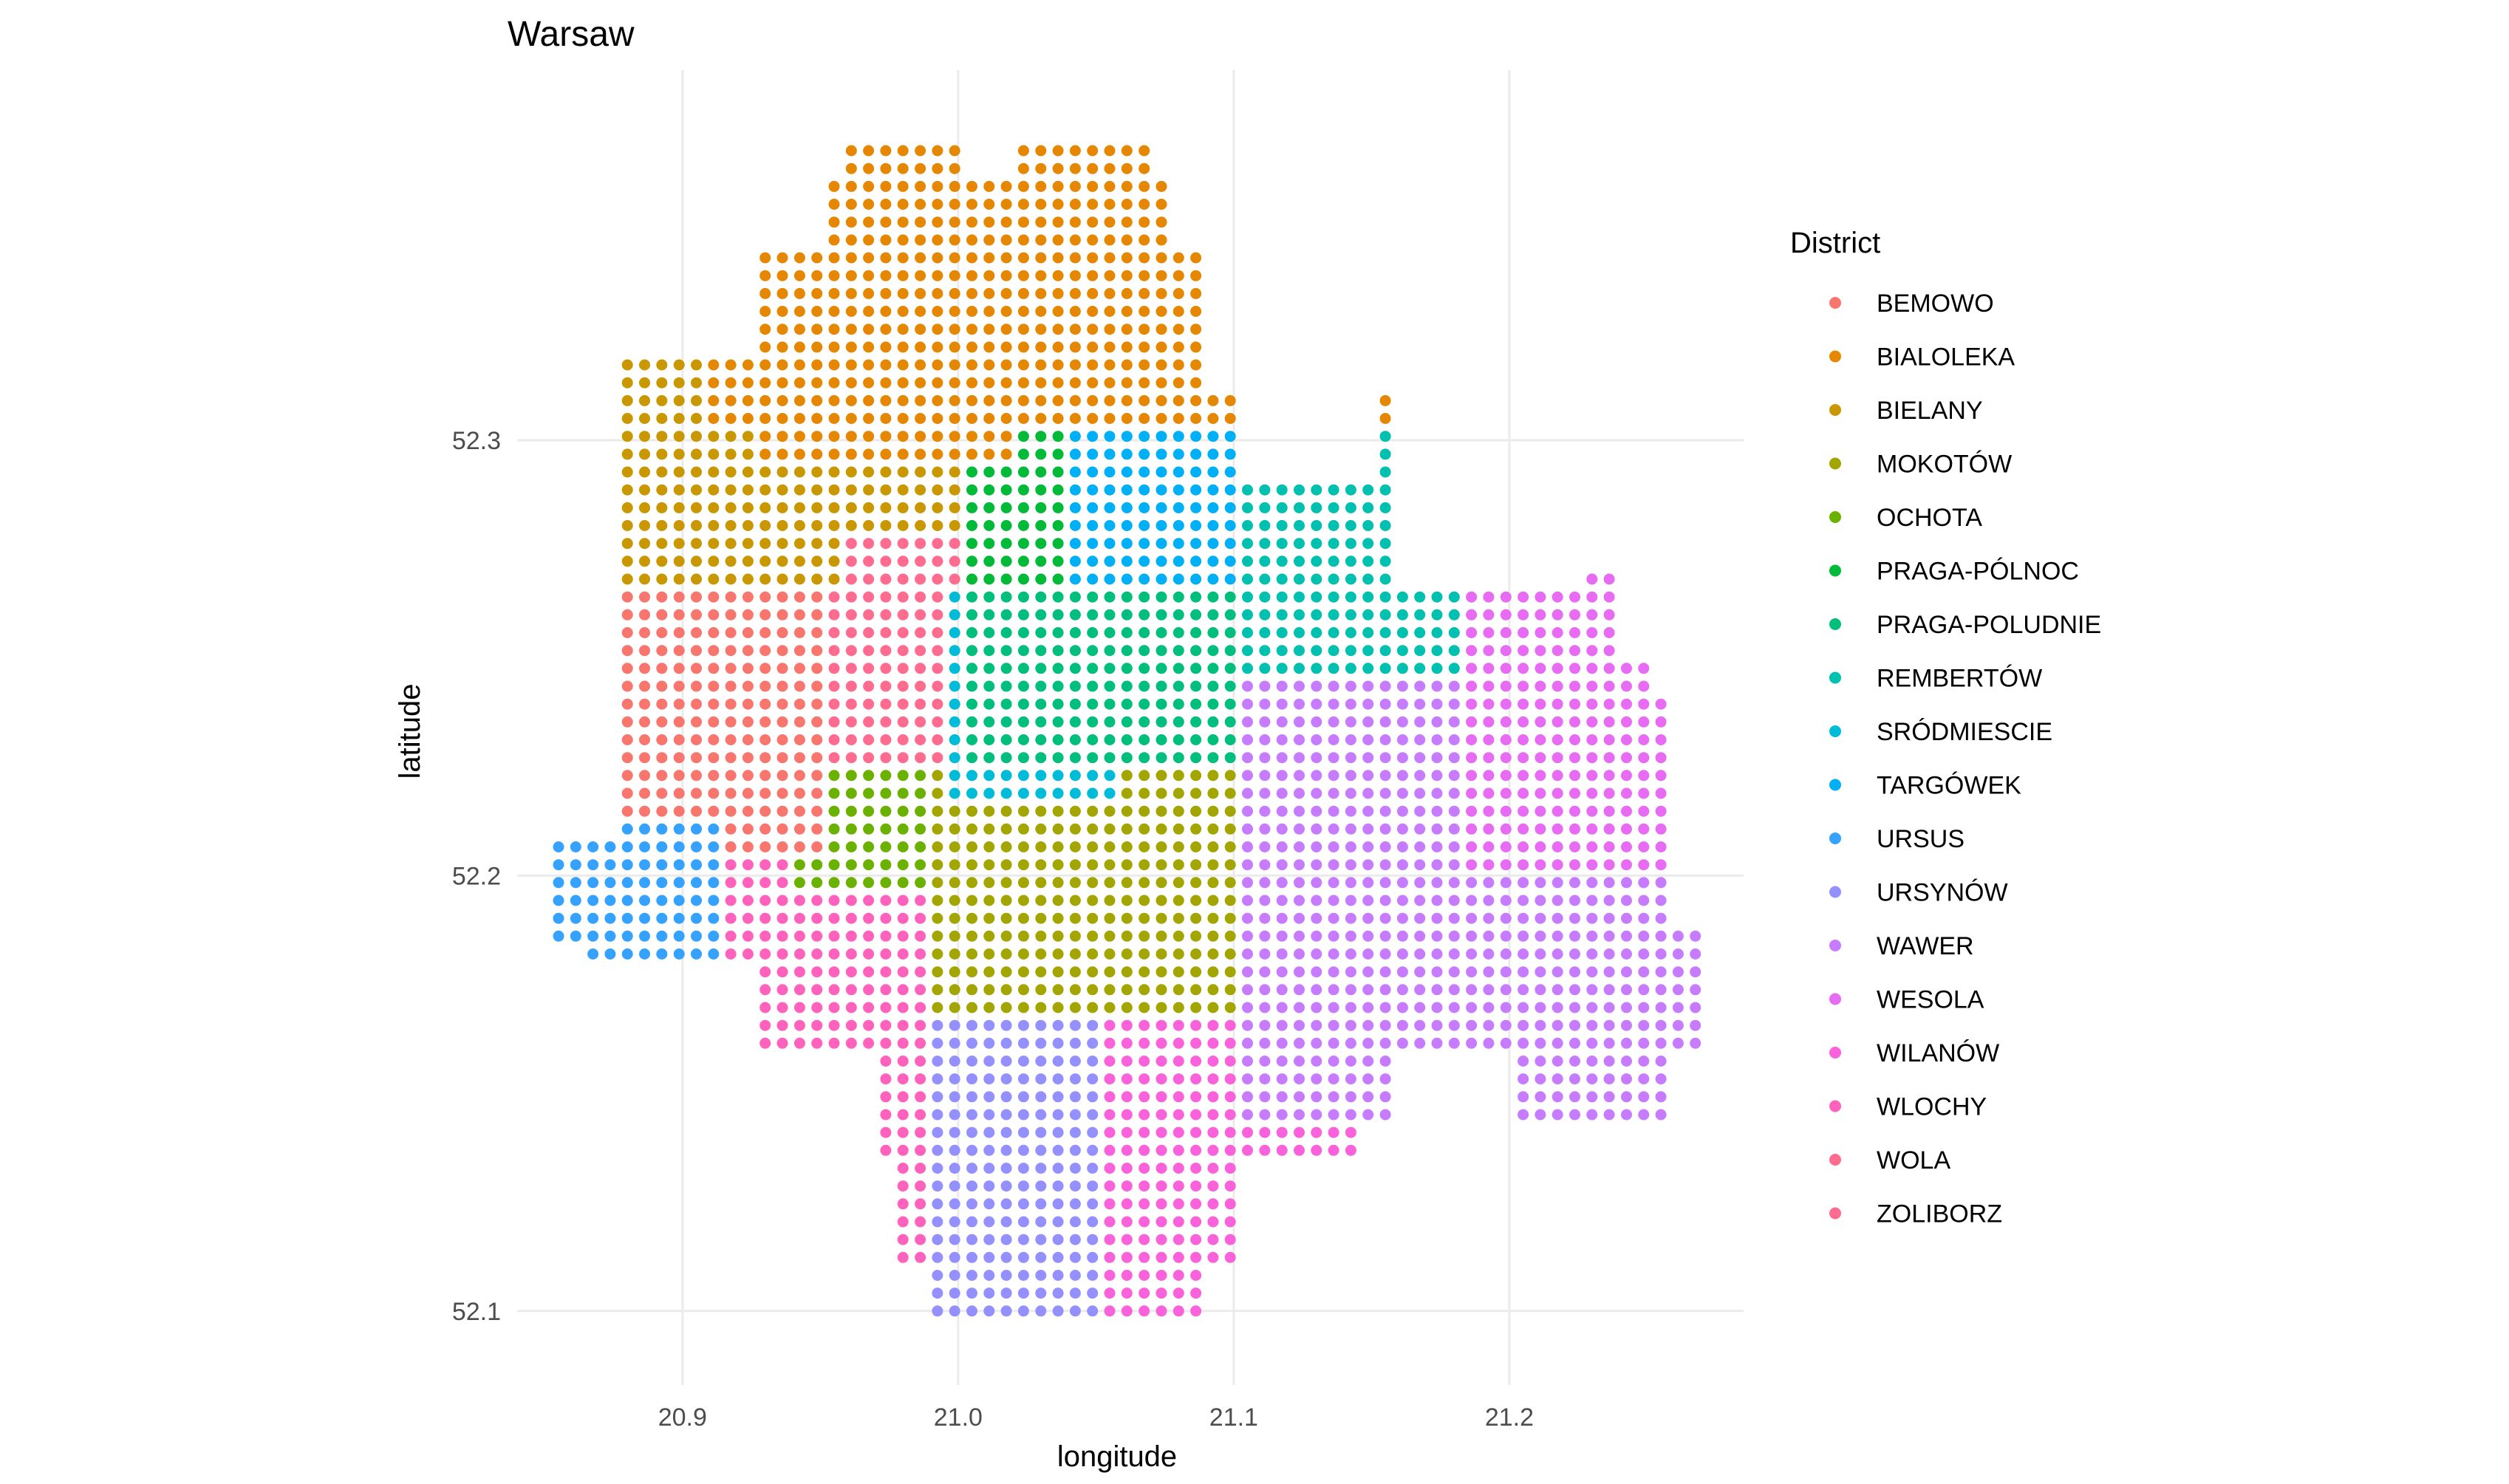 This screenshot has width=2509, height=1484. I want to click on point-sródmiescie, so click(955, 776).